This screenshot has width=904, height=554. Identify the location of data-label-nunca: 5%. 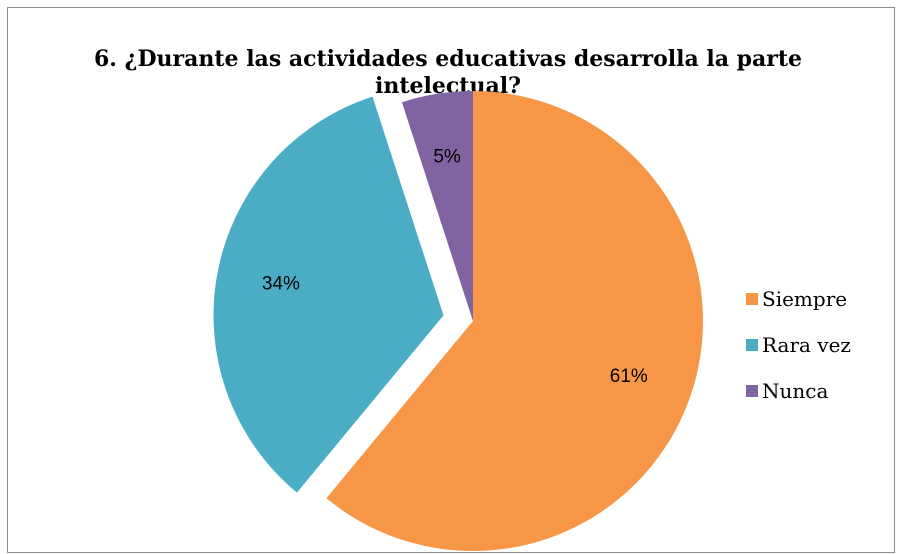
(447, 156).